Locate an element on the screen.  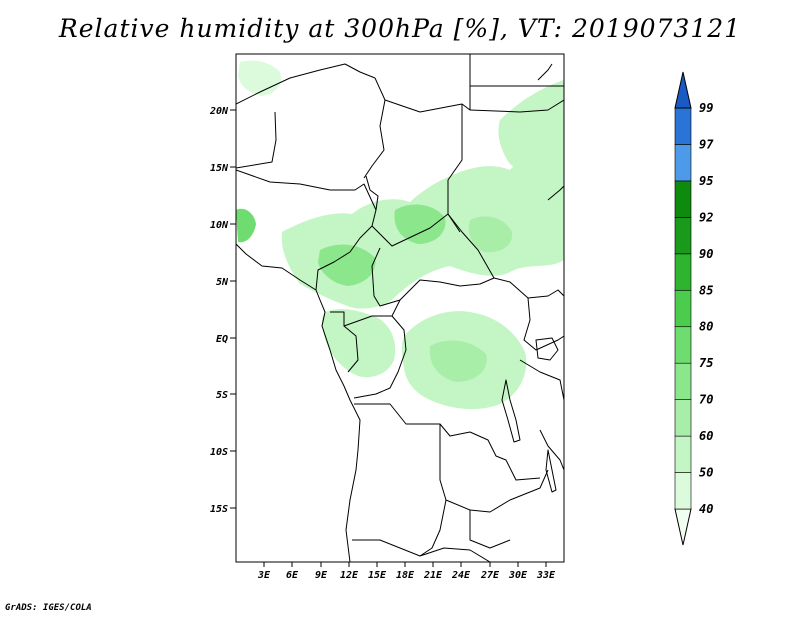
algeria-niger-border is located at coordinates (306, 84).